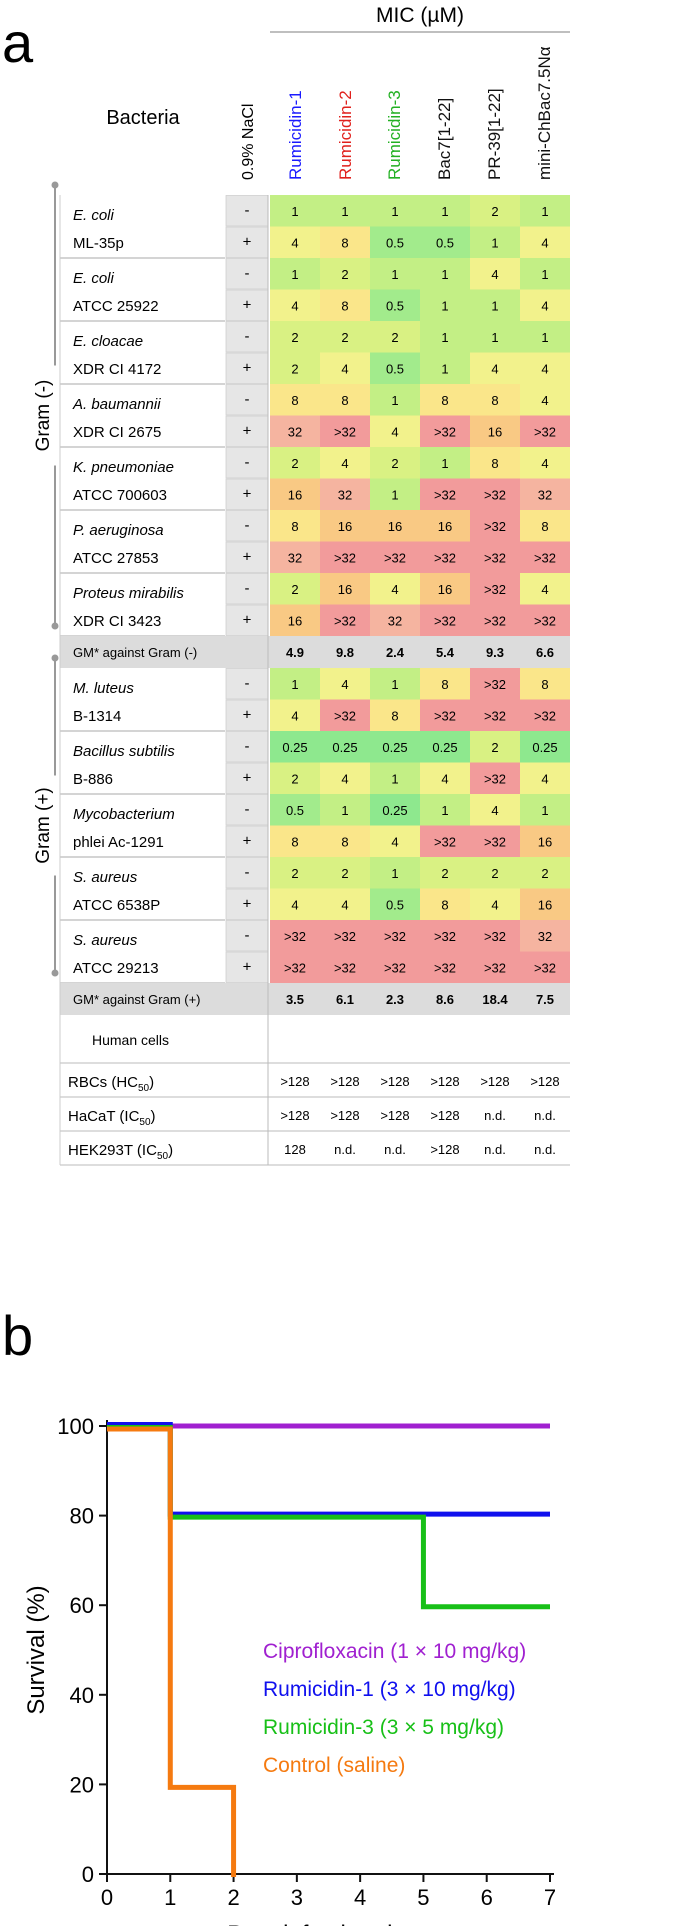 The image size is (685, 1926). Describe the element at coordinates (420, 15) in the screenshot. I see `mic-header: MIC (µM)` at that location.